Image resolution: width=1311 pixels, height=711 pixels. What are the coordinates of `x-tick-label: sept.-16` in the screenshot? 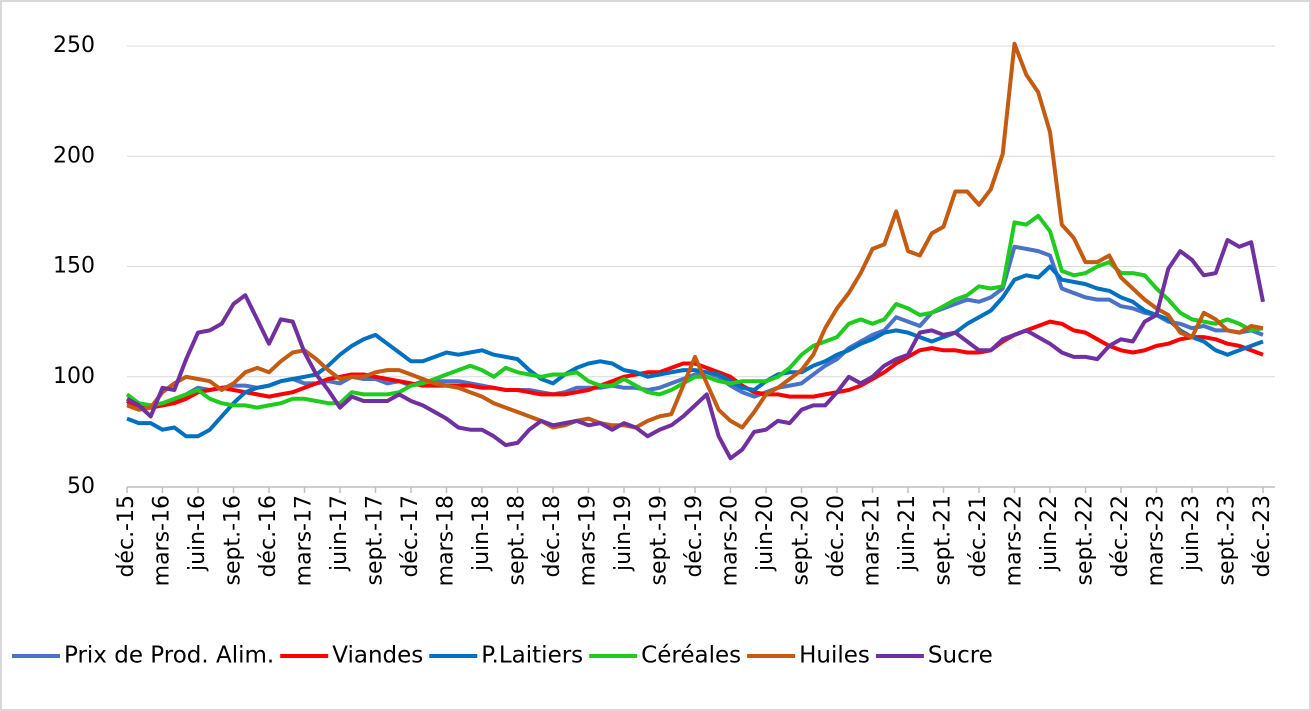 It's located at (233, 540).